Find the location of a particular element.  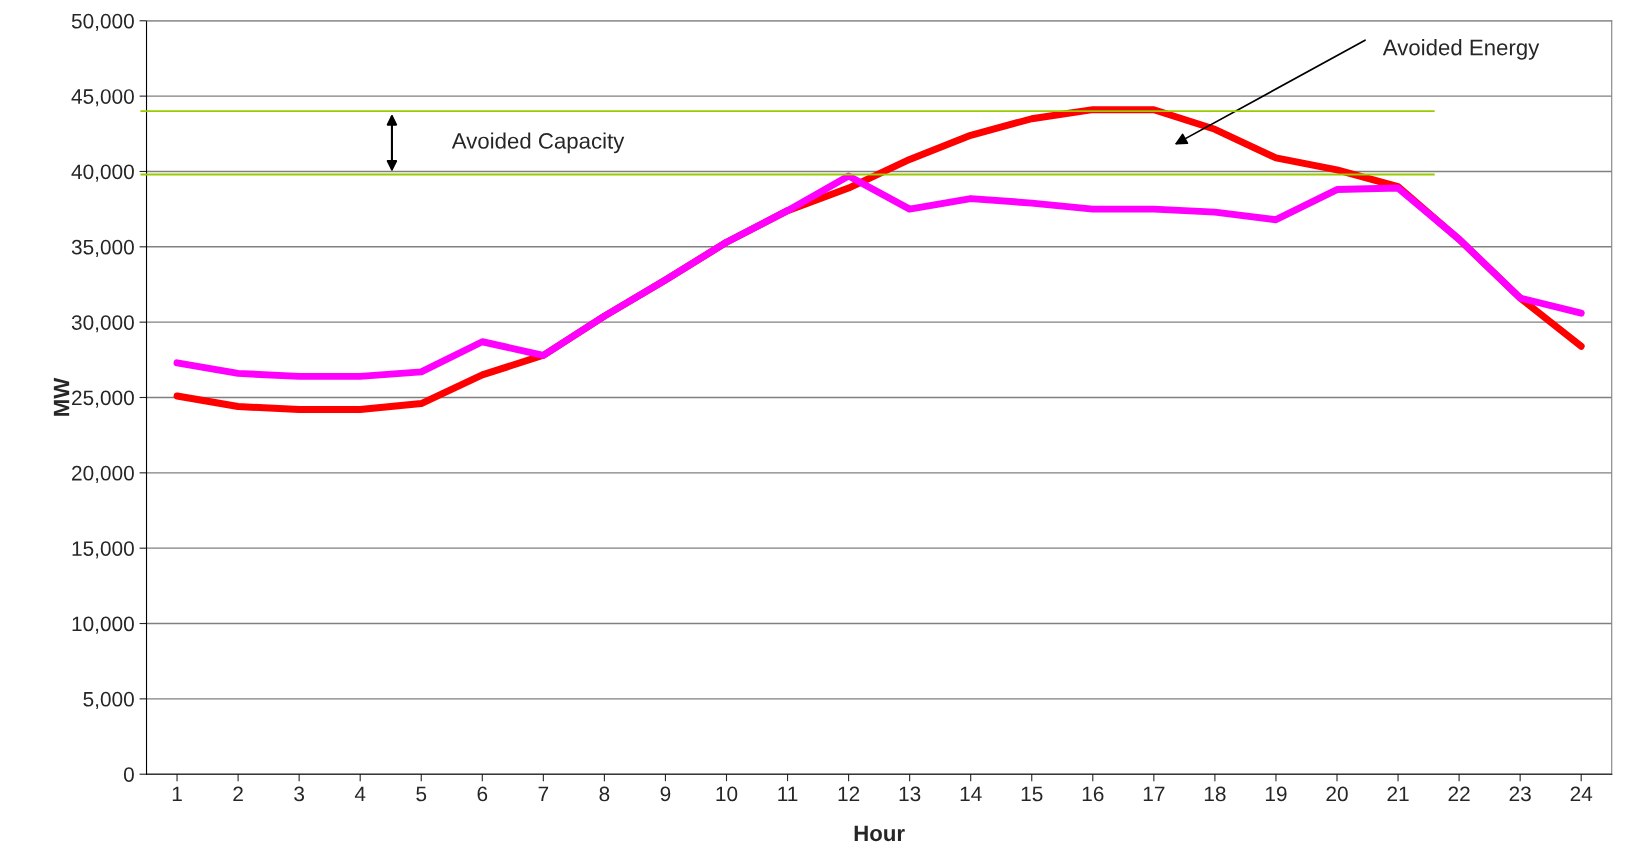

x-tick-label: 10 is located at coordinates (727, 794).